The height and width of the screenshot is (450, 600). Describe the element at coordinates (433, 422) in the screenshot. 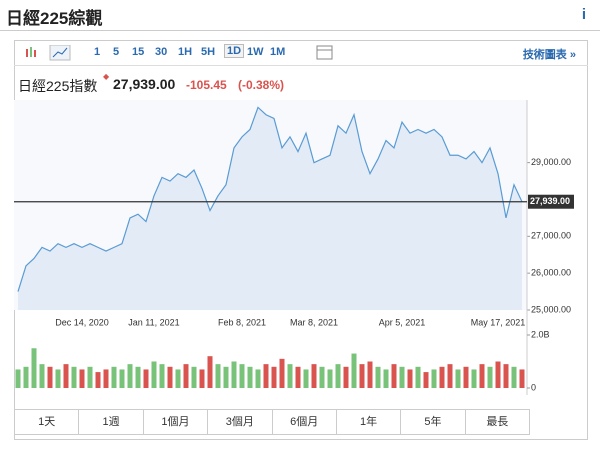

I see `range-button: 5年` at that location.